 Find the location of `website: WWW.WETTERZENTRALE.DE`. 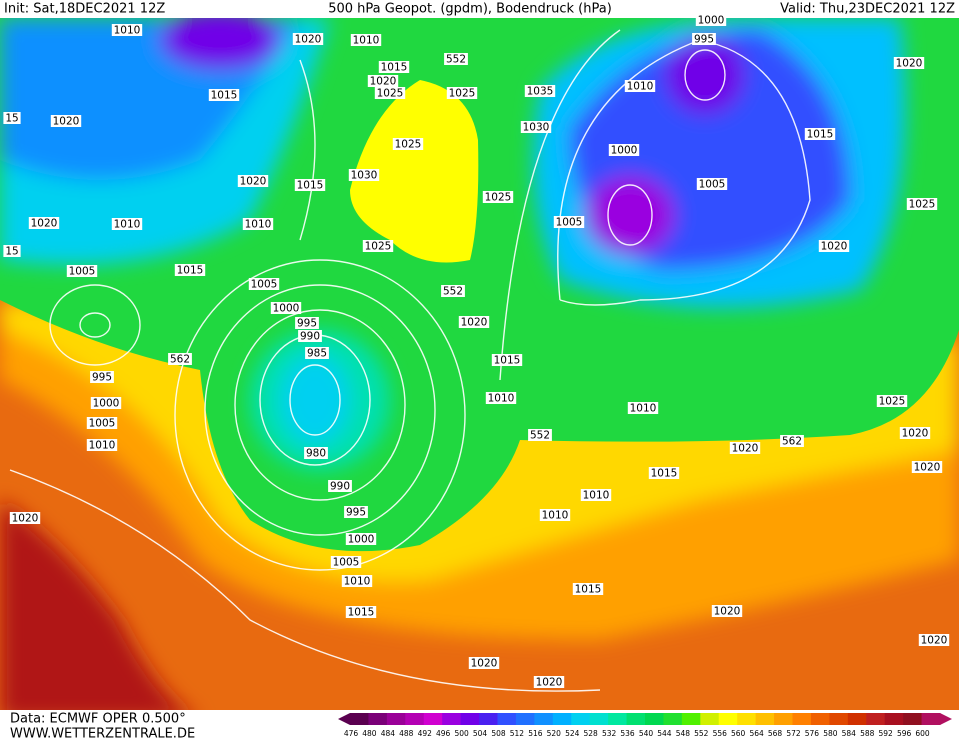

website: WWW.WETTERZENTRALE.DE is located at coordinates (102, 734).